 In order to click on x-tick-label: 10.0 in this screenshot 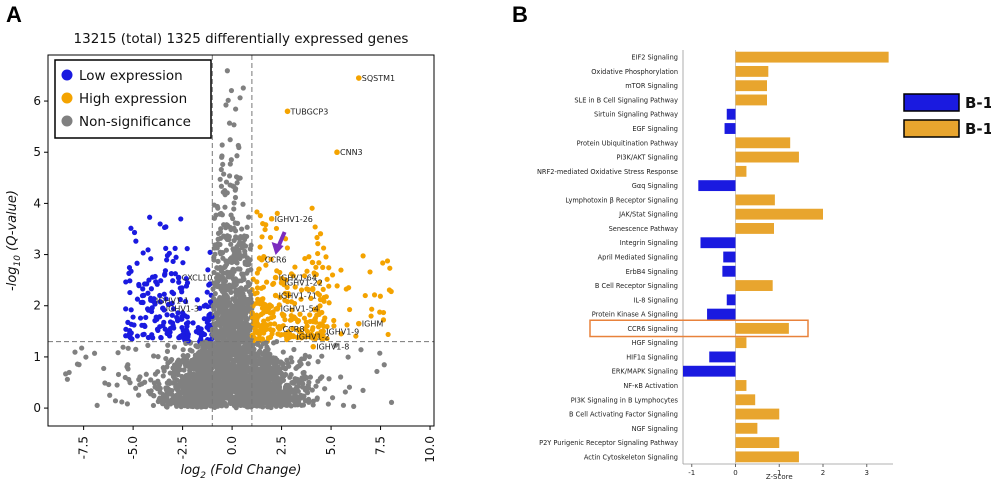, I will do `click(430, 449)`.